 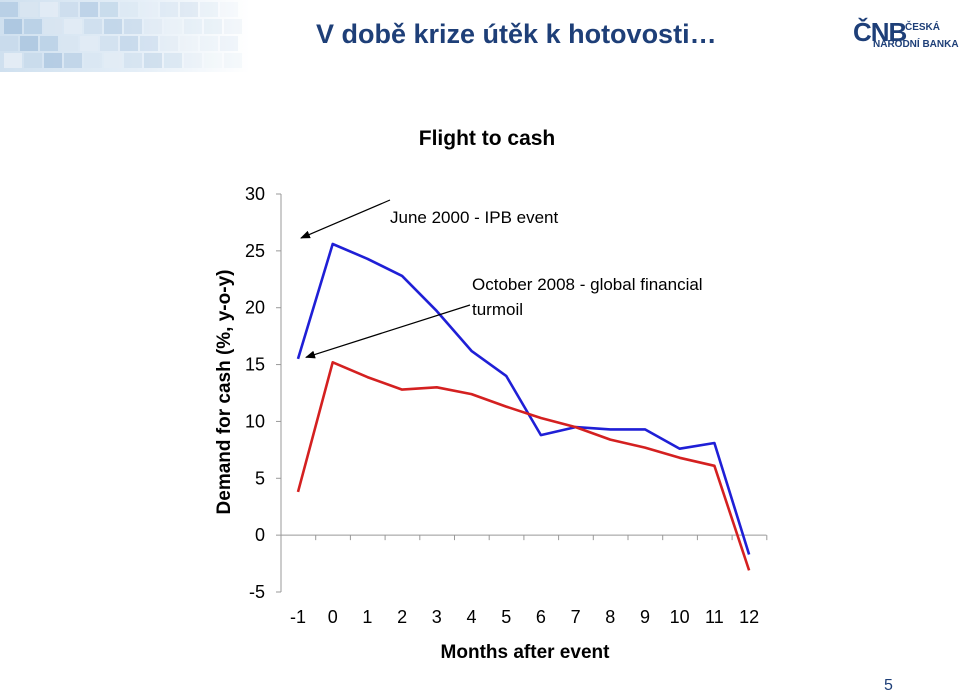 What do you see at coordinates (255, 365) in the screenshot?
I see `y-tick-label: 15` at bounding box center [255, 365].